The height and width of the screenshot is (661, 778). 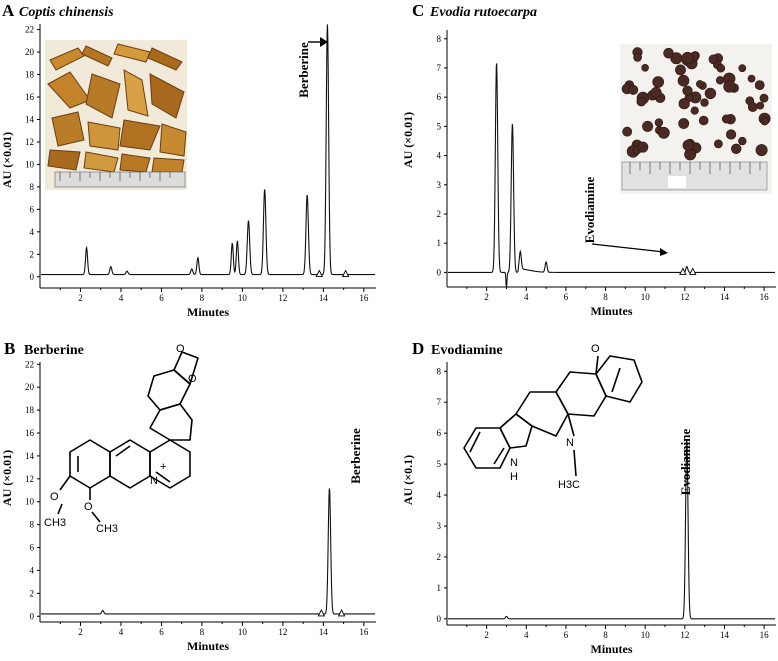 What do you see at coordinates (439, 185) in the screenshot?
I see `y-tick-label: 3` at bounding box center [439, 185].